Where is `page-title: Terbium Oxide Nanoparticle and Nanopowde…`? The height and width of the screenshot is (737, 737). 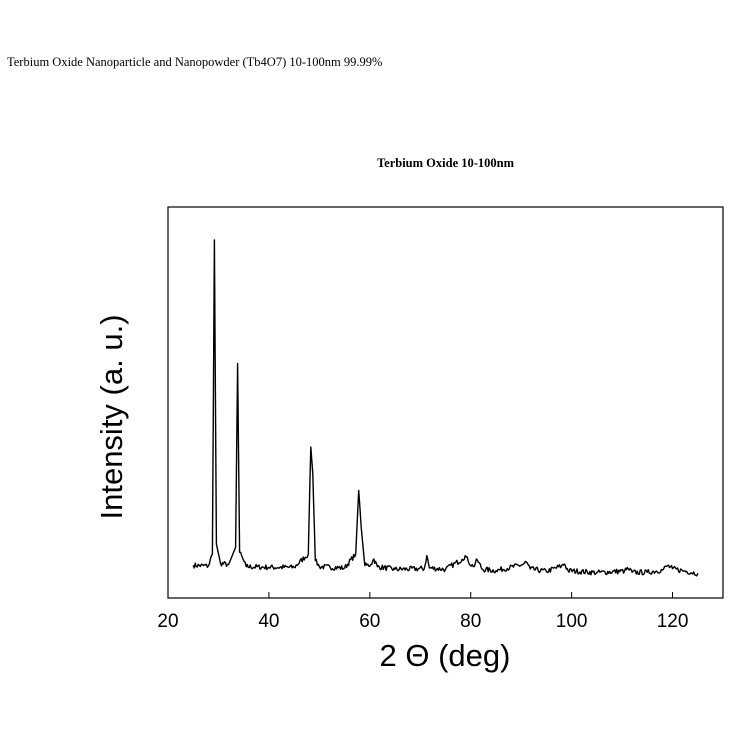 page-title: Terbium Oxide Nanoparticle and Nanopowde… is located at coordinates (195, 62).